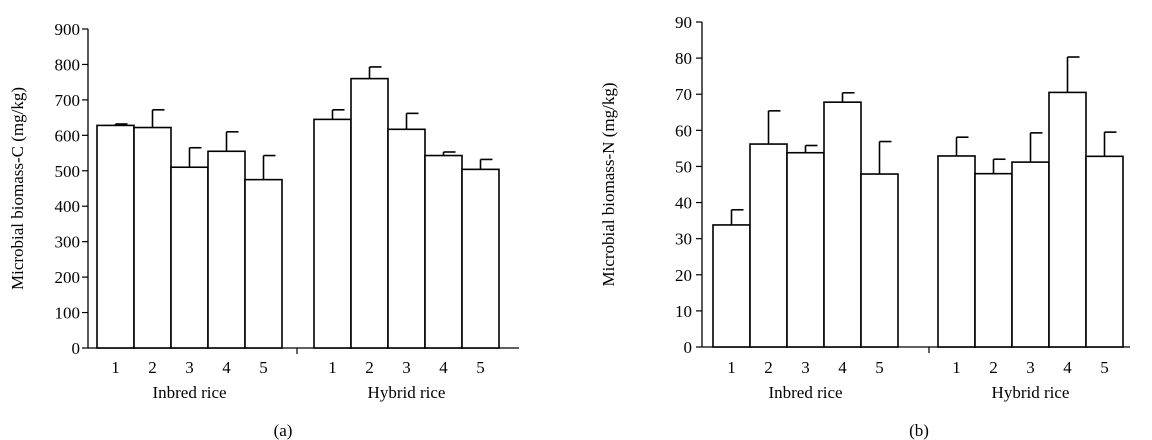 The height and width of the screenshot is (440, 1152). I want to click on x-tick-label-a-g0-3: 3, so click(189, 367).